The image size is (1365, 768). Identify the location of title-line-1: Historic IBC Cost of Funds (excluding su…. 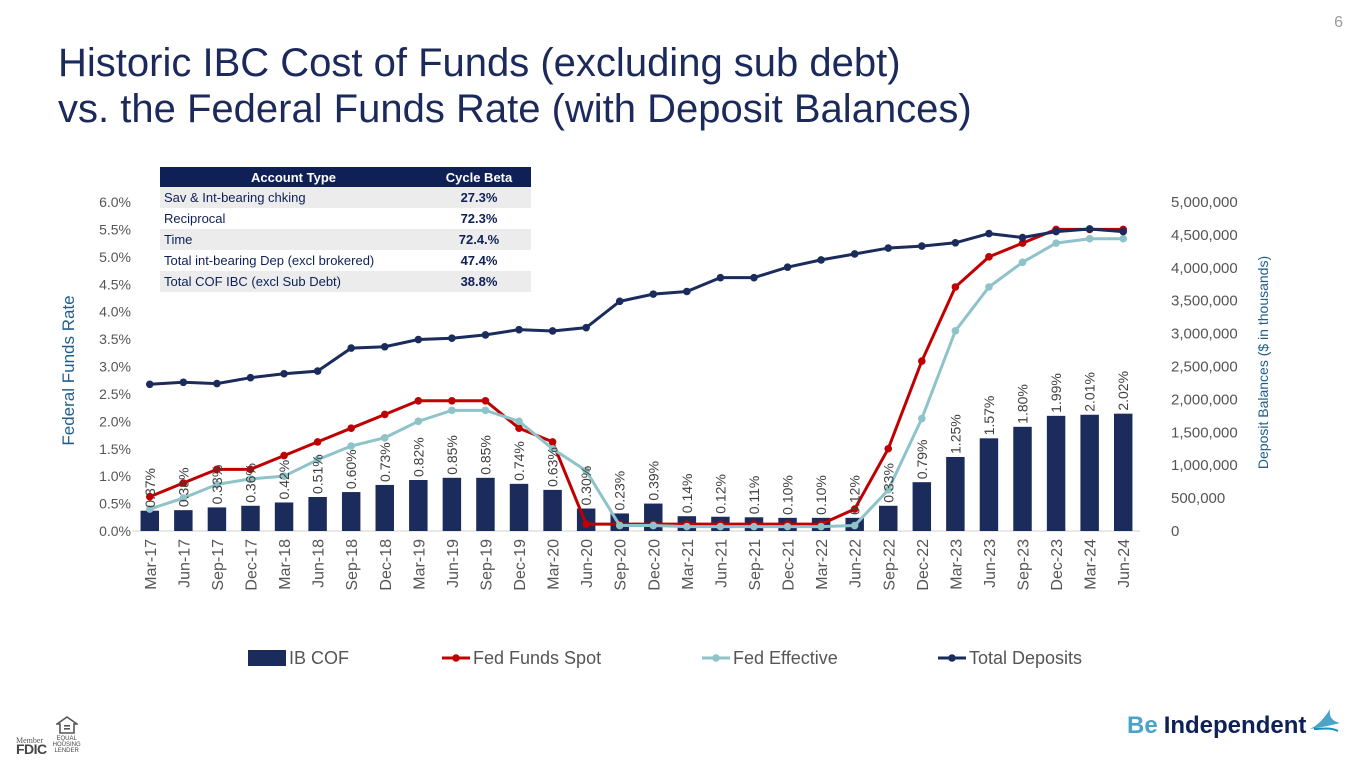
(479, 63).